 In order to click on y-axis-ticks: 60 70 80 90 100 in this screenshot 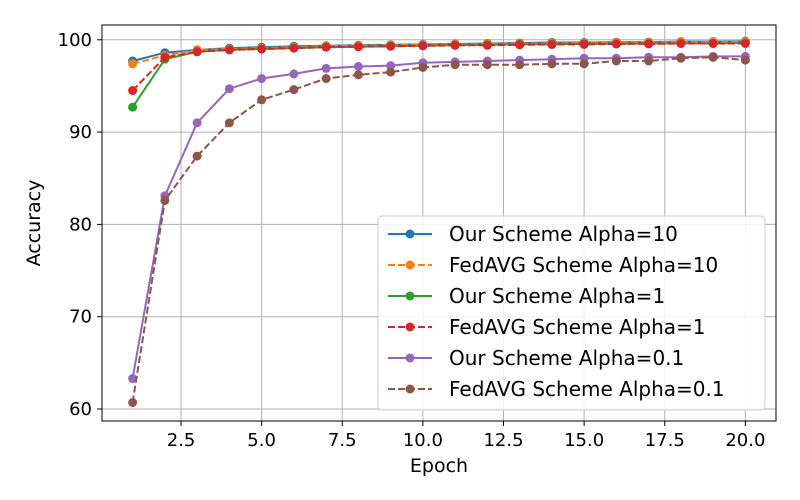, I will do `click(80, 225)`.